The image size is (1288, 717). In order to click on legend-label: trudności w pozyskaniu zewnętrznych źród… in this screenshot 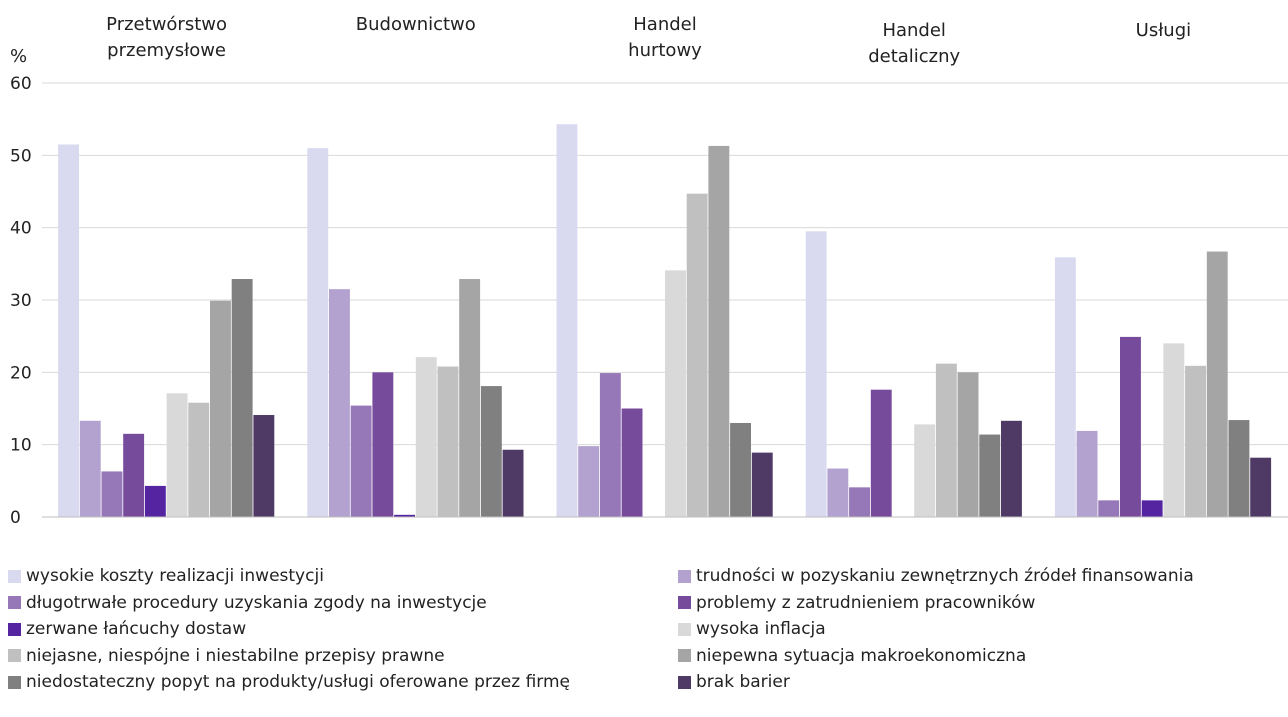, I will do `click(945, 576)`.